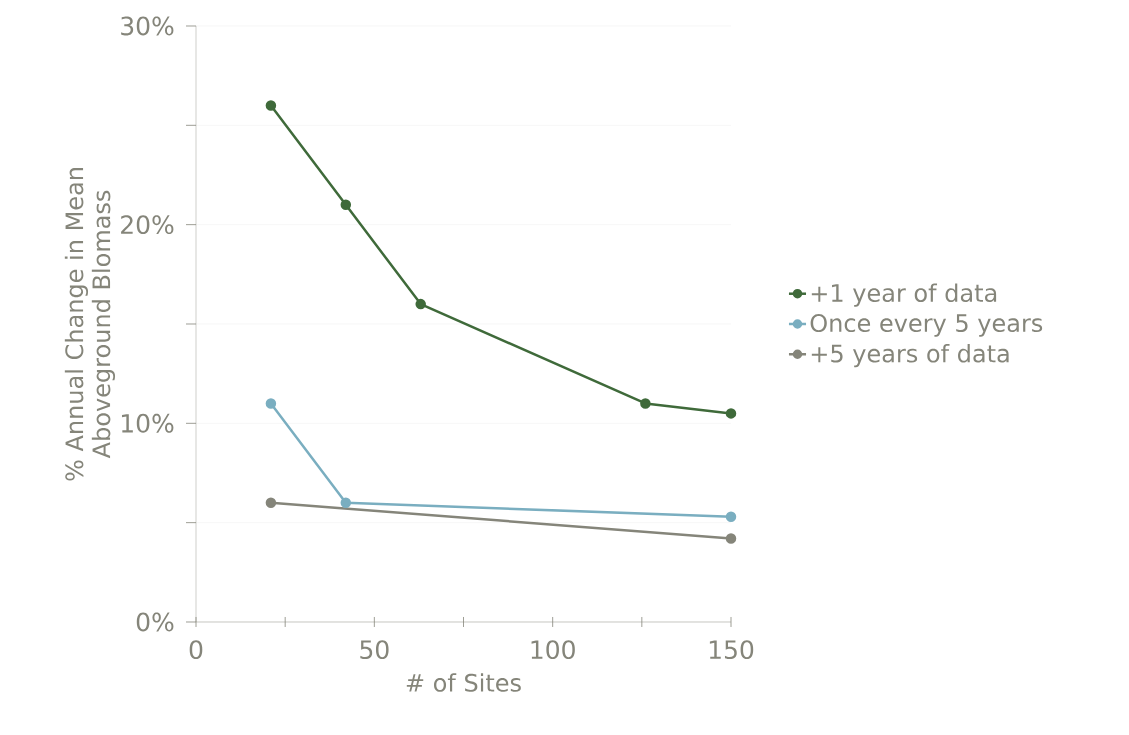 This screenshot has width=1129, height=735. Describe the element at coordinates (553, 650) in the screenshot. I see `x-tick-label: 100` at that location.